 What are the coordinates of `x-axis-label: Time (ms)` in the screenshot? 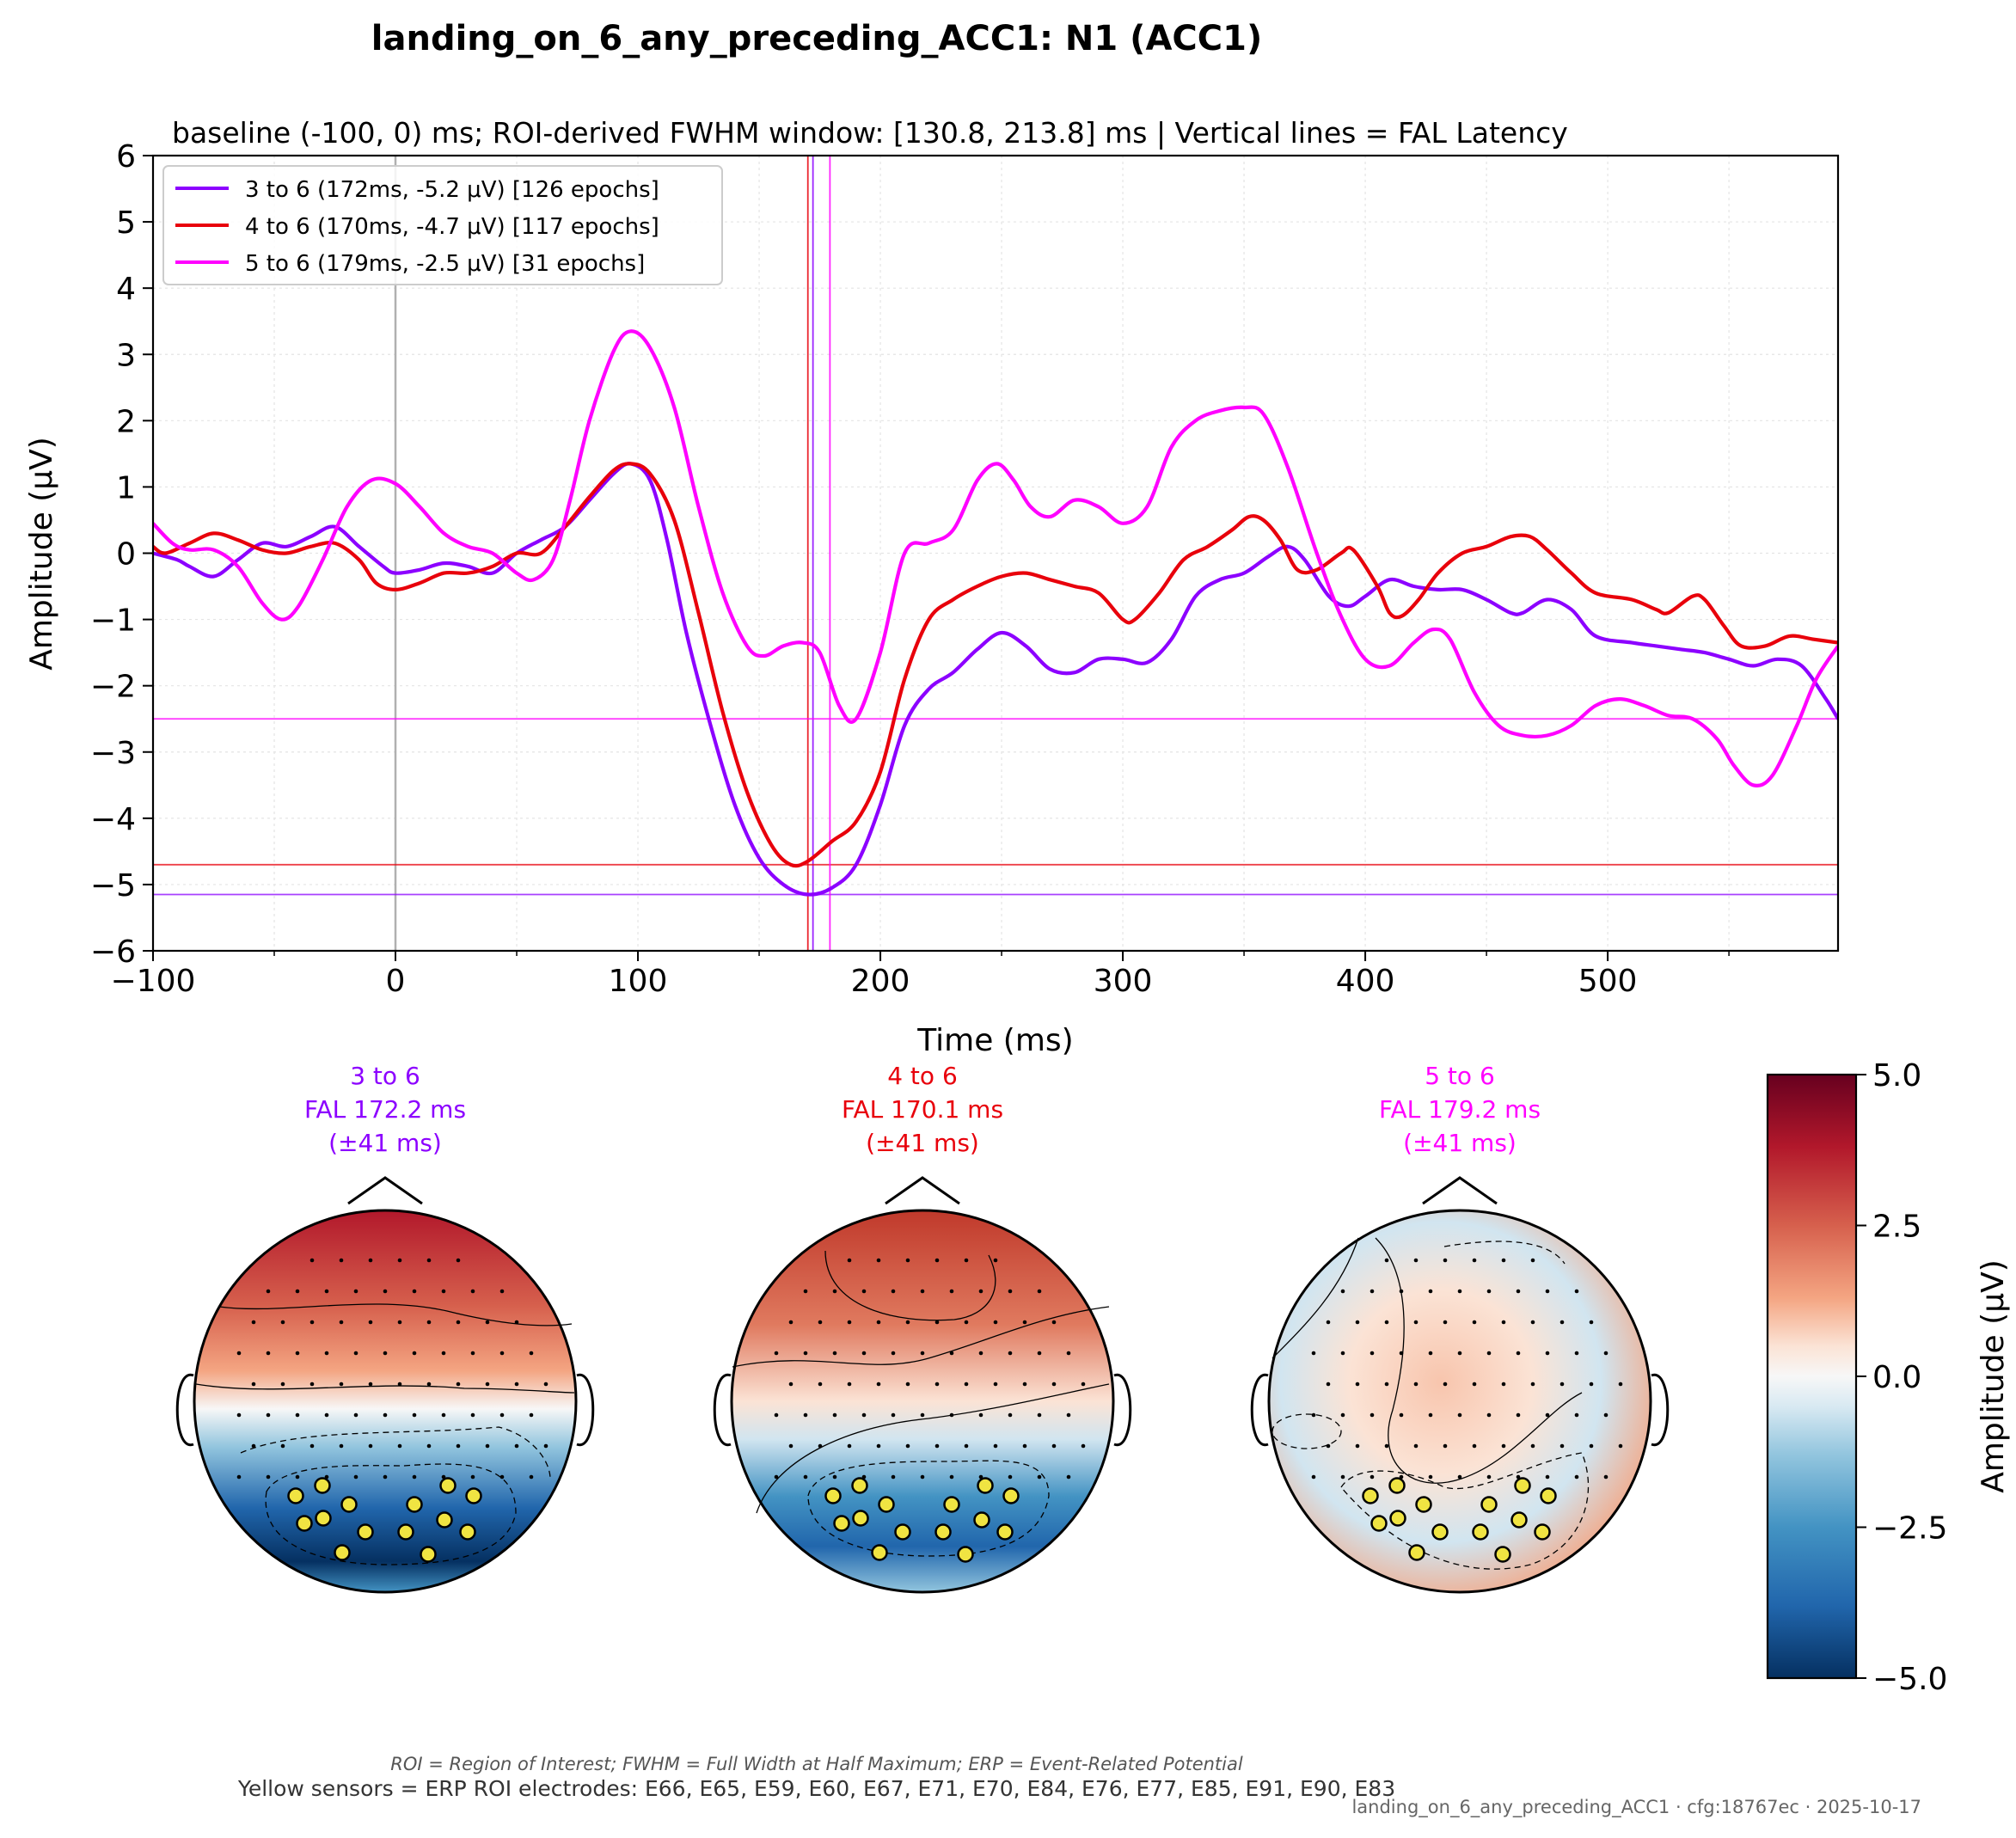 It's located at (994, 1040).